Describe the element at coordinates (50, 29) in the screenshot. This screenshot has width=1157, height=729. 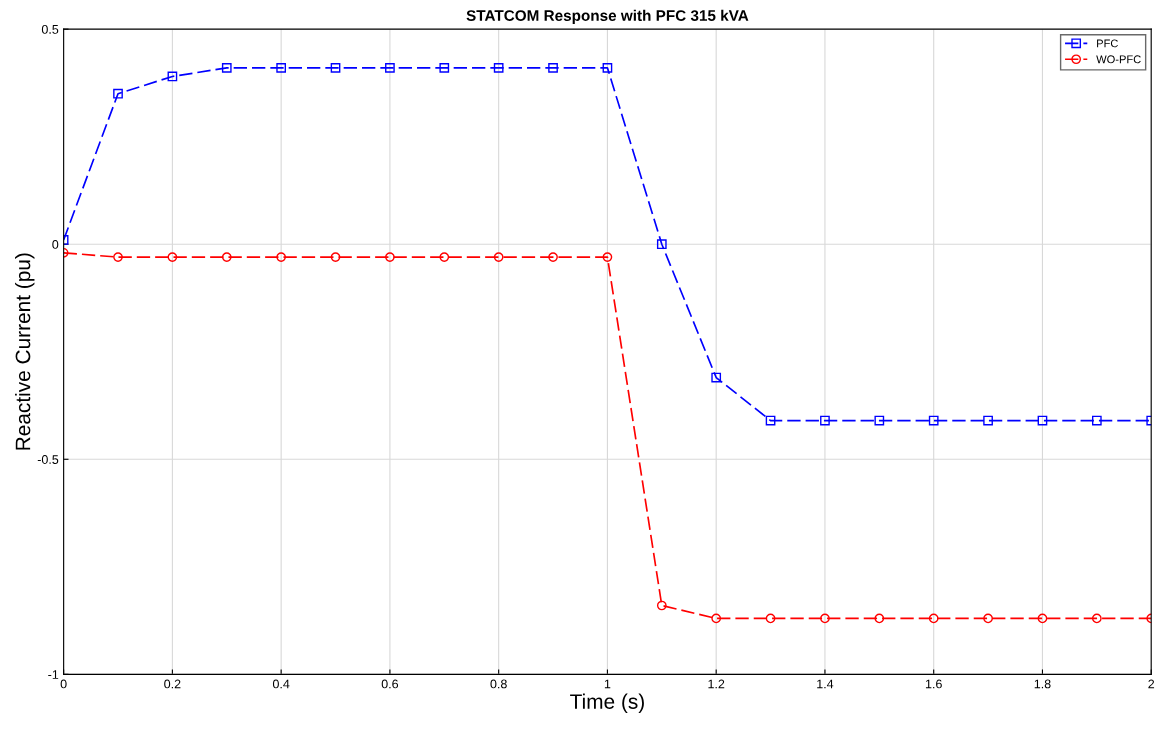
I see `y-tick-label: 0.5` at that location.